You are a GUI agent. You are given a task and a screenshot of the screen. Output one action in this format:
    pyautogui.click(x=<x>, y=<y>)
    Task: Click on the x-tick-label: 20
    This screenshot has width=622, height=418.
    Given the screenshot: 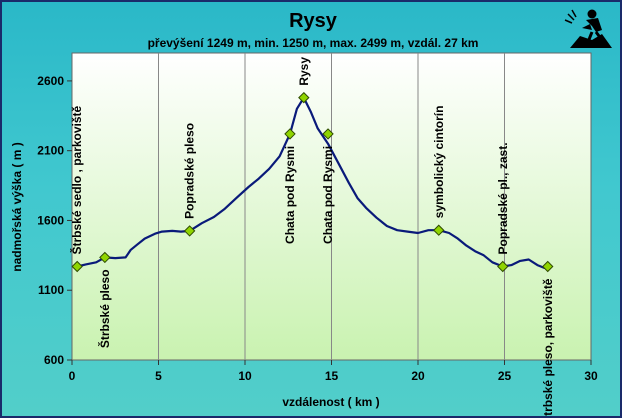 What is the action you would take?
    pyautogui.click(x=418, y=376)
    